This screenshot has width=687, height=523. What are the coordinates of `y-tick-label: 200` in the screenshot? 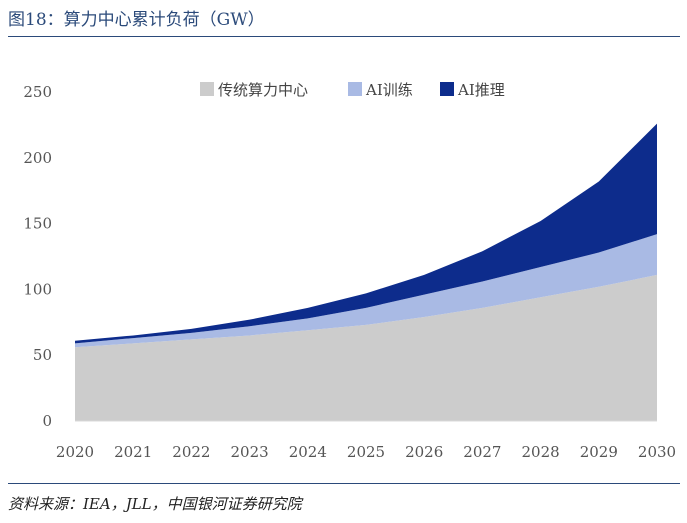 It's located at (37, 158).